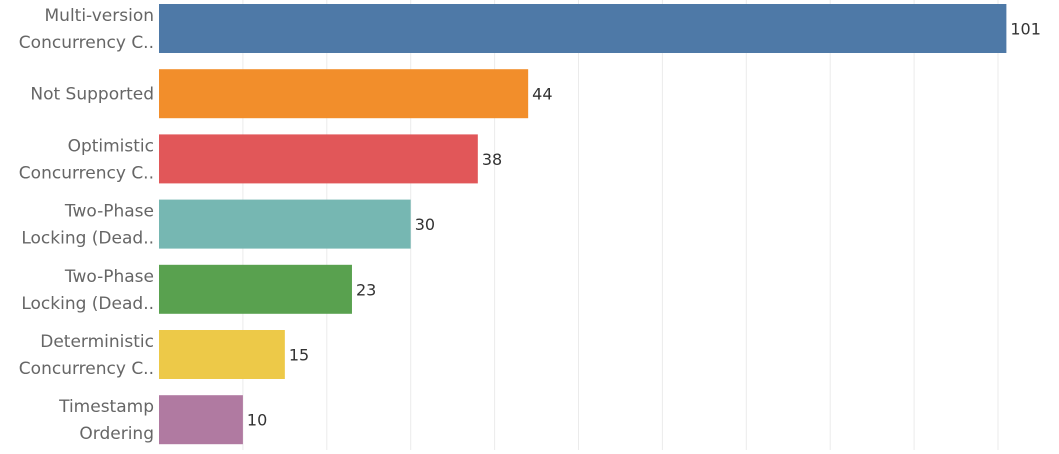 The image size is (1059, 454). Describe the element at coordinates (366, 289) in the screenshot. I see `value-label: 23` at that location.